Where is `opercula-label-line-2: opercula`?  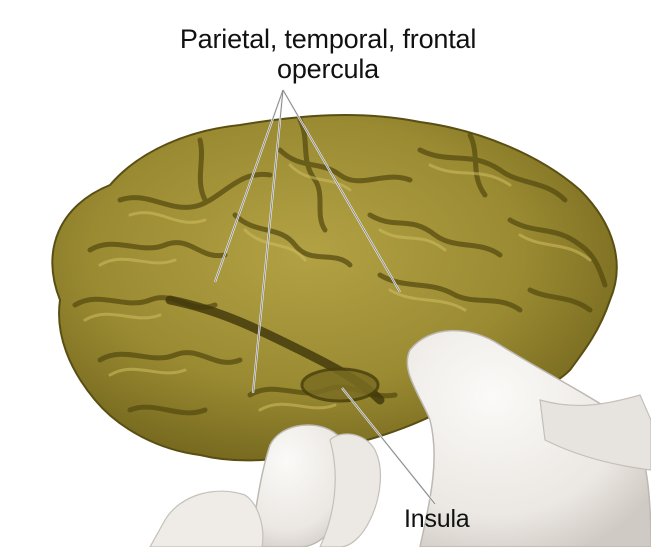 opercula-label-line-2: opercula is located at coordinates (328, 69).